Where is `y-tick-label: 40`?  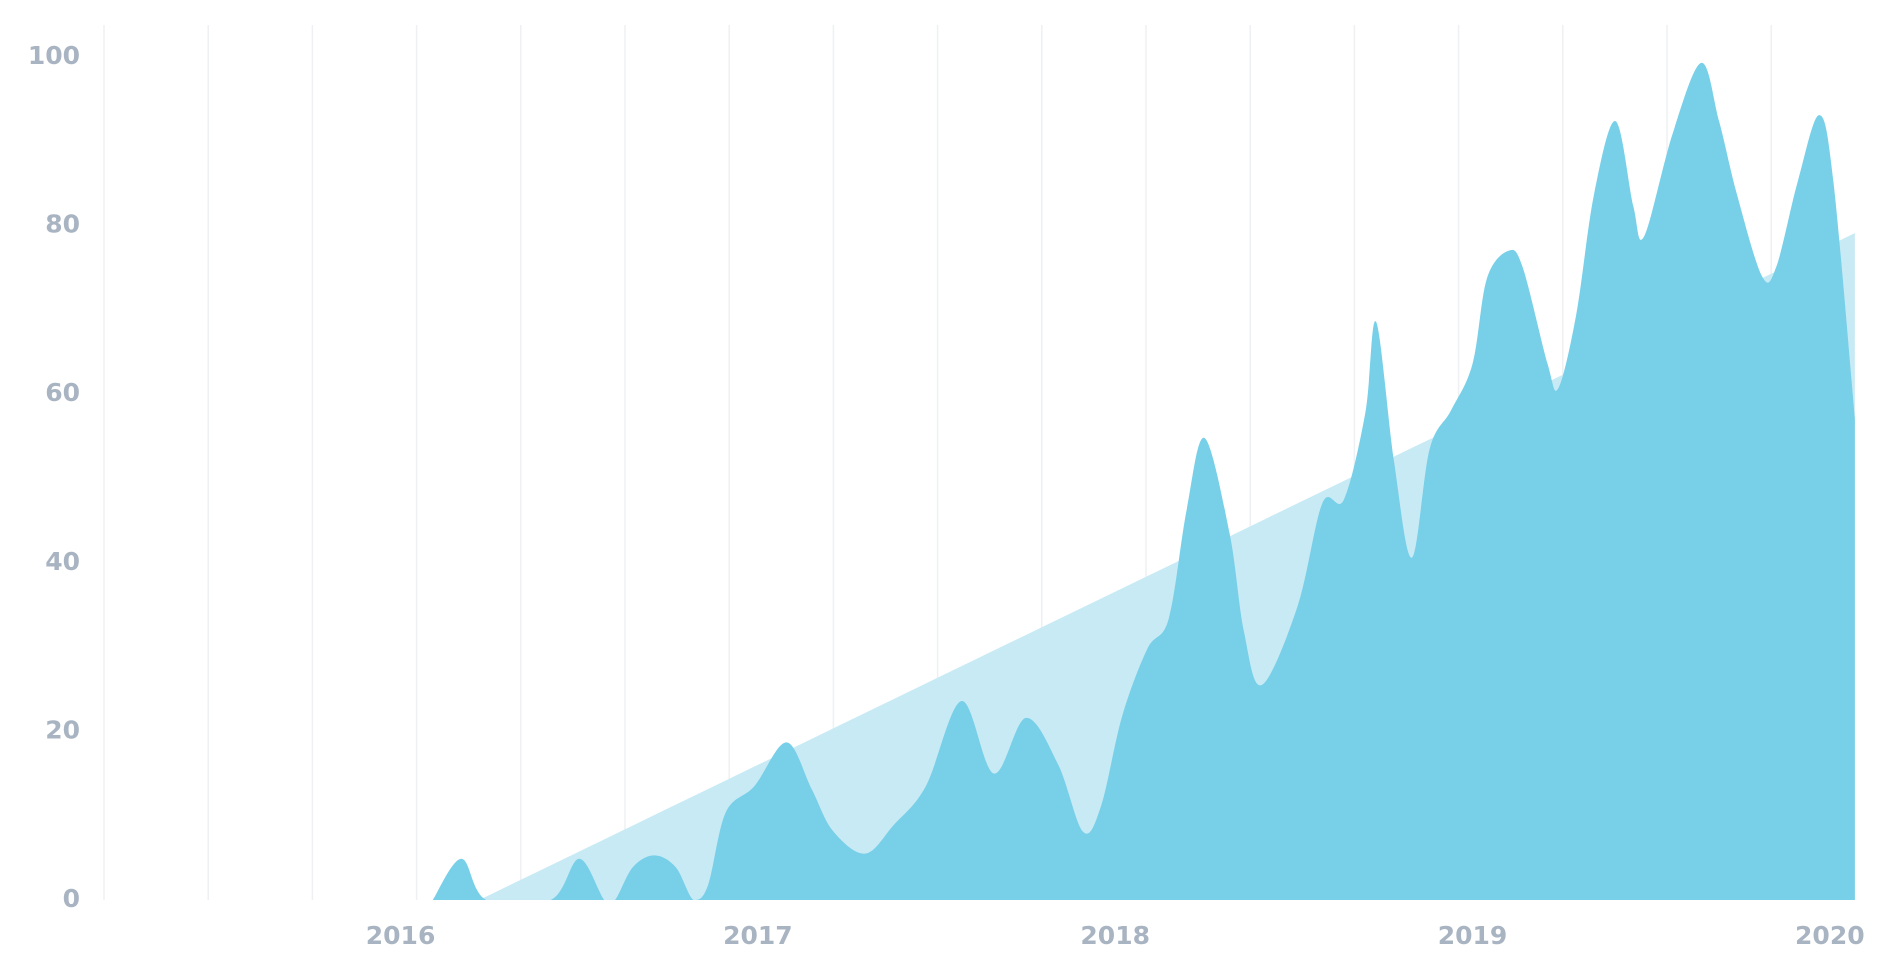
y-tick-label: 40 is located at coordinates (62, 561).